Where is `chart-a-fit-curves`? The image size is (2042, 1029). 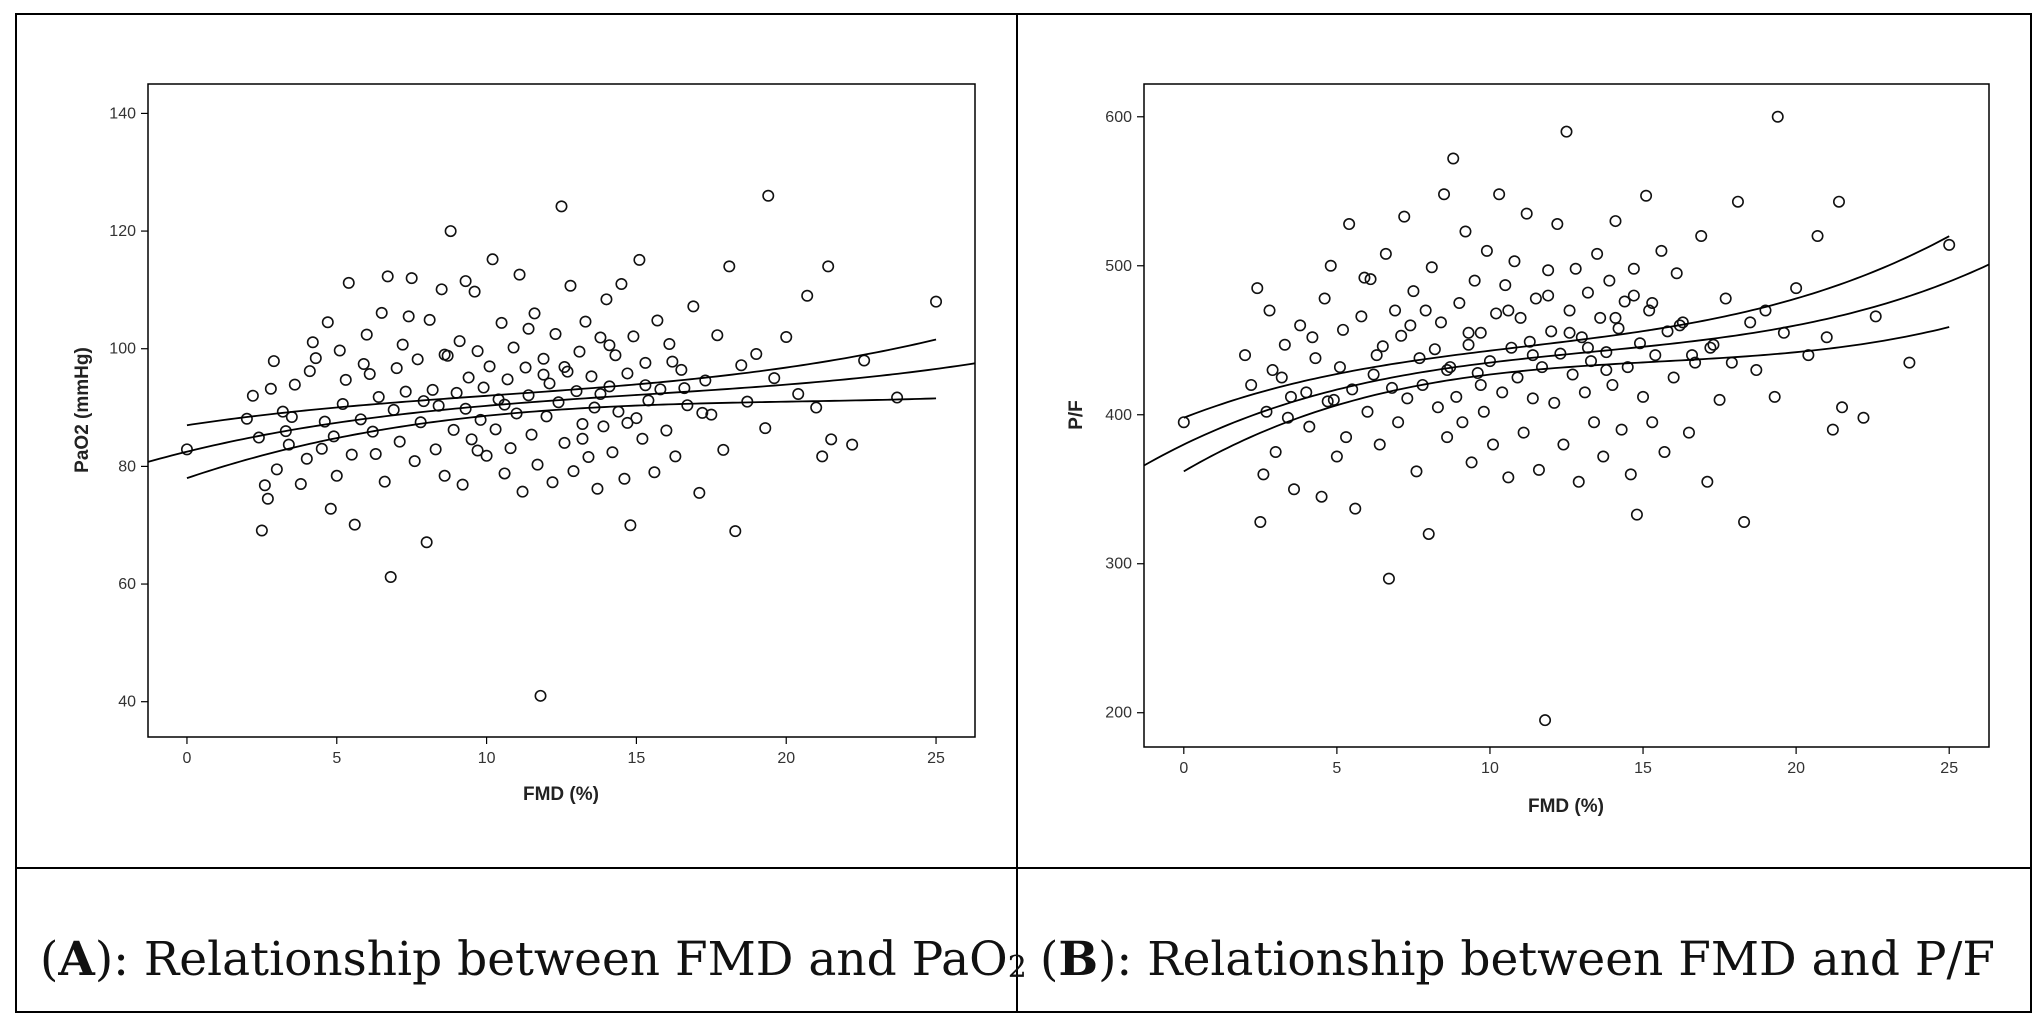 chart-a-fit-curves is located at coordinates (561, 409).